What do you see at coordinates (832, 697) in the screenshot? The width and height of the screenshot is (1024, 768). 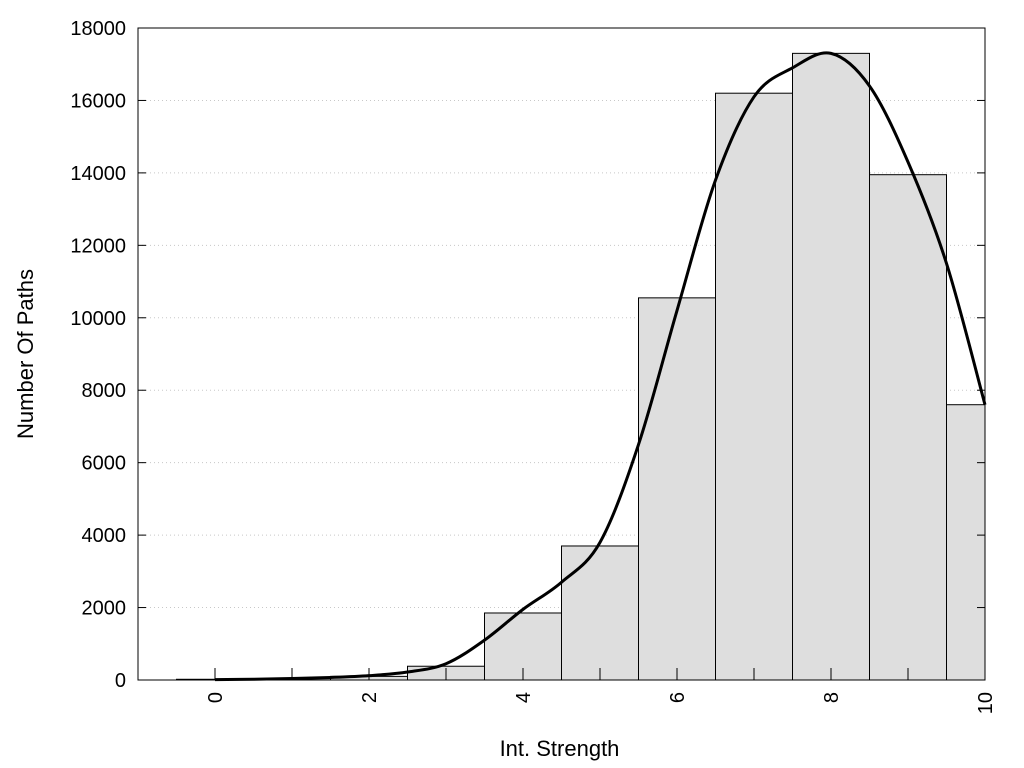 I see `x-tick-label: 8` at bounding box center [832, 697].